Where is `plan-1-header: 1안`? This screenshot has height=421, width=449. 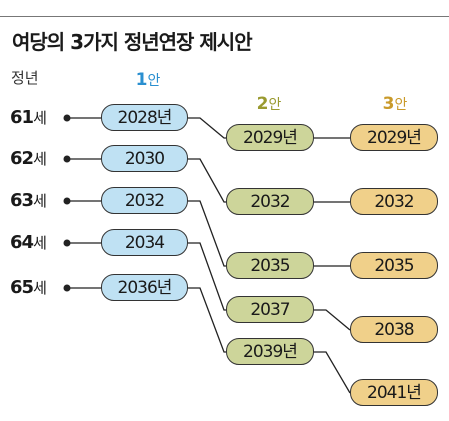
plan-1-header: 1안 is located at coordinates (148, 80).